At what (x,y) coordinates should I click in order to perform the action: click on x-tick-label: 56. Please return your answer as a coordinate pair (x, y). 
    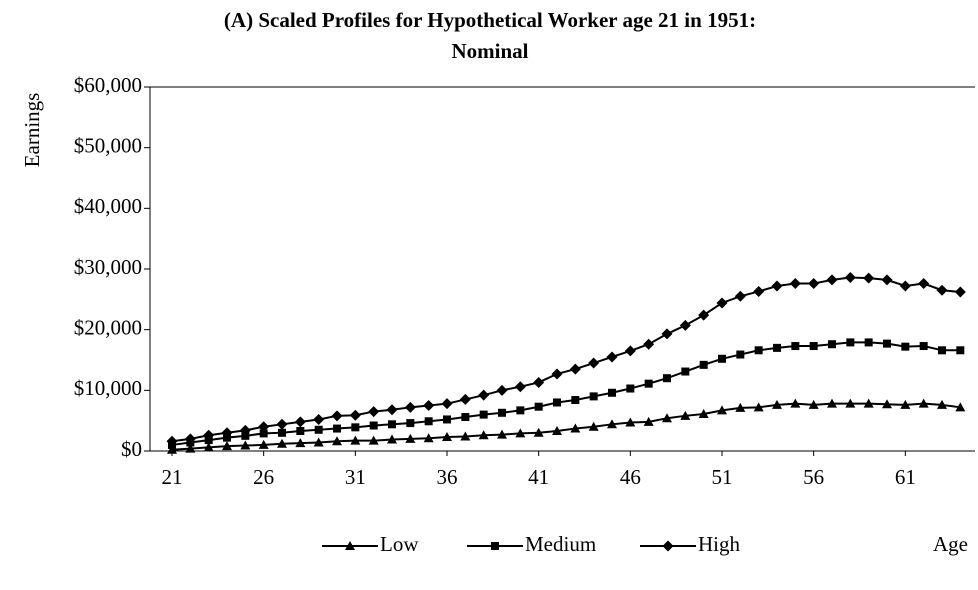
    Looking at the image, I should click on (813, 477).